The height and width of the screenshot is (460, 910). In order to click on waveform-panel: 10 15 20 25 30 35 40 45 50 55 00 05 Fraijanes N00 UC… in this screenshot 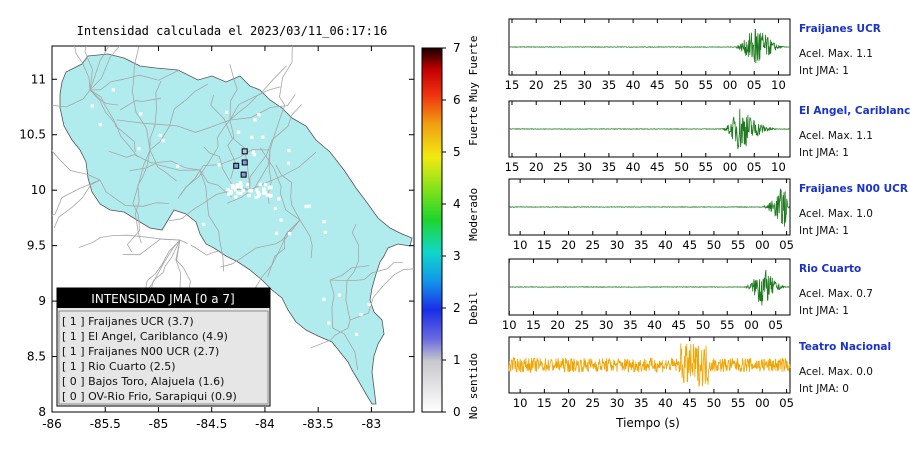, I will do `click(708, 215)`.